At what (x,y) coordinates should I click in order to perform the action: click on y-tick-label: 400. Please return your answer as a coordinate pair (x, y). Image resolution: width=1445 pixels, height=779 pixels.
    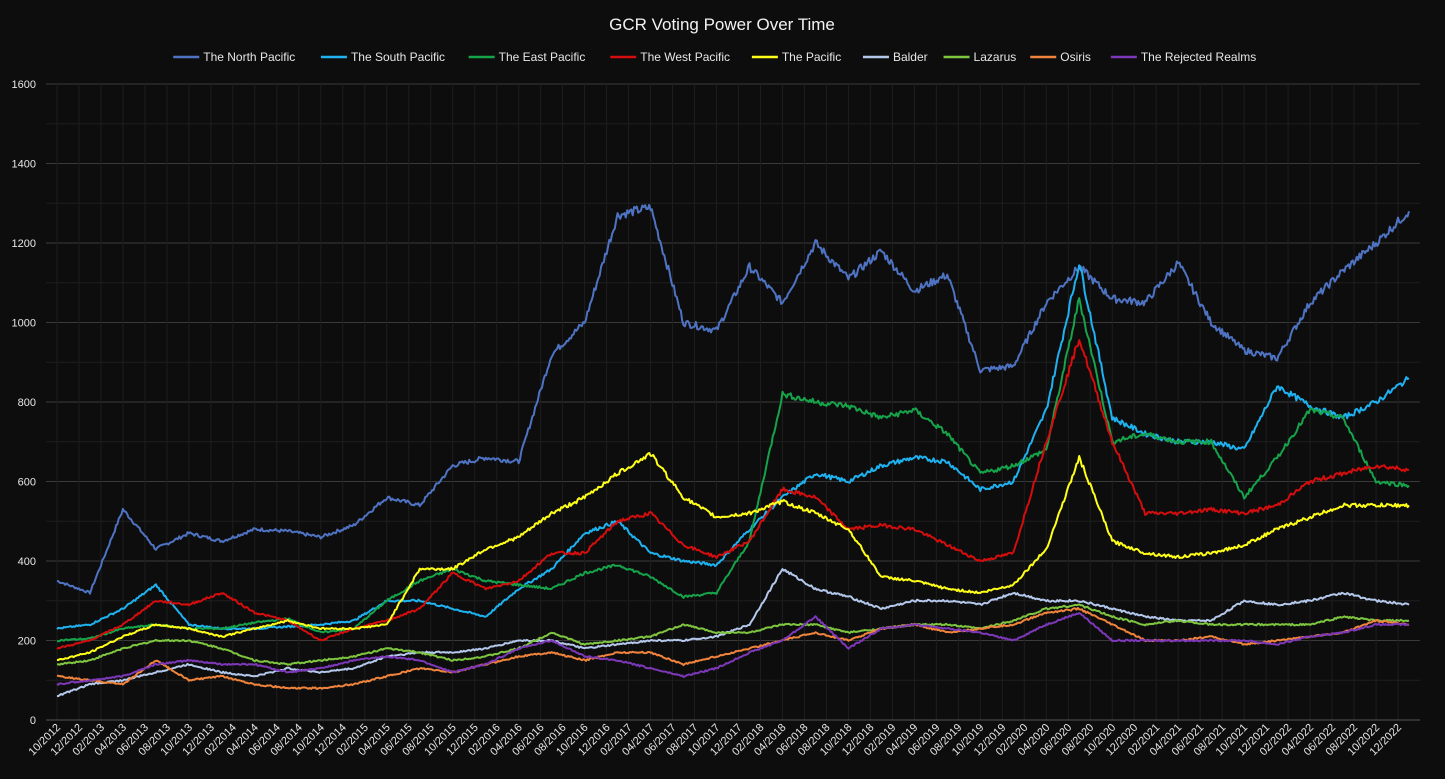
    Looking at the image, I should click on (27, 562).